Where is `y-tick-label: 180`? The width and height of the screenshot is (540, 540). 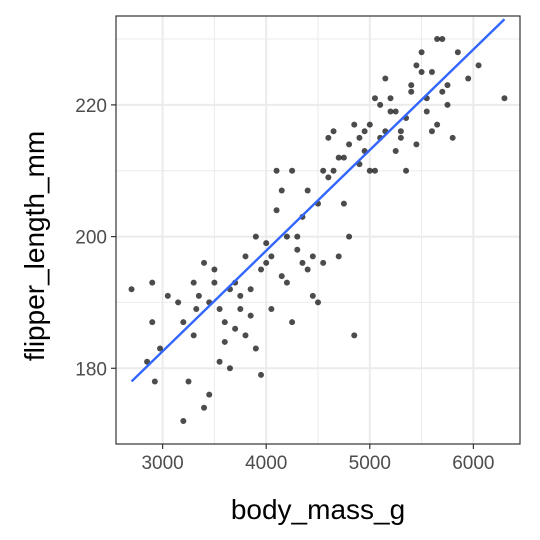 y-tick-label: 180 is located at coordinates (91, 369).